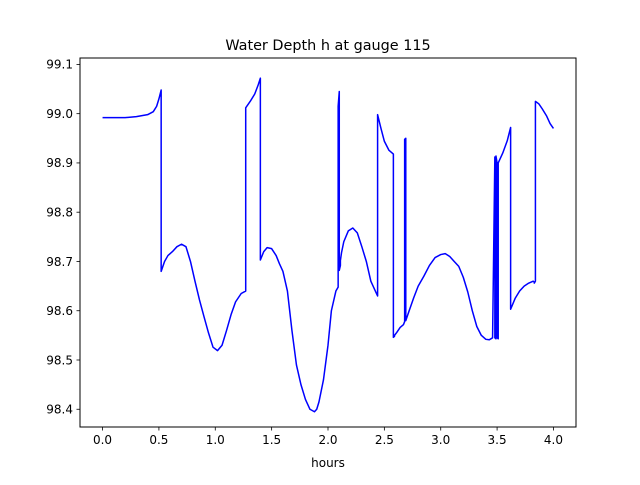 This screenshot has width=640, height=485. I want to click on y-tick-label: 98.7, so click(59, 262).